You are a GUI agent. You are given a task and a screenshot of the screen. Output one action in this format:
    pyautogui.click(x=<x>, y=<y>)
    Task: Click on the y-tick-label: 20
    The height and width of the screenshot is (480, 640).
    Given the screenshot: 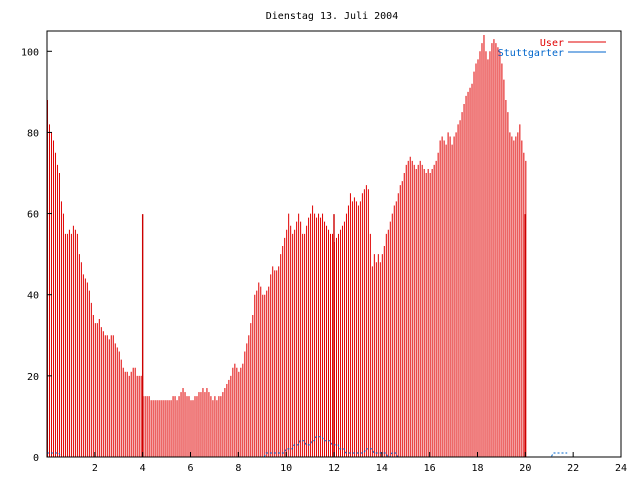 What is the action you would take?
    pyautogui.click(x=33, y=377)
    